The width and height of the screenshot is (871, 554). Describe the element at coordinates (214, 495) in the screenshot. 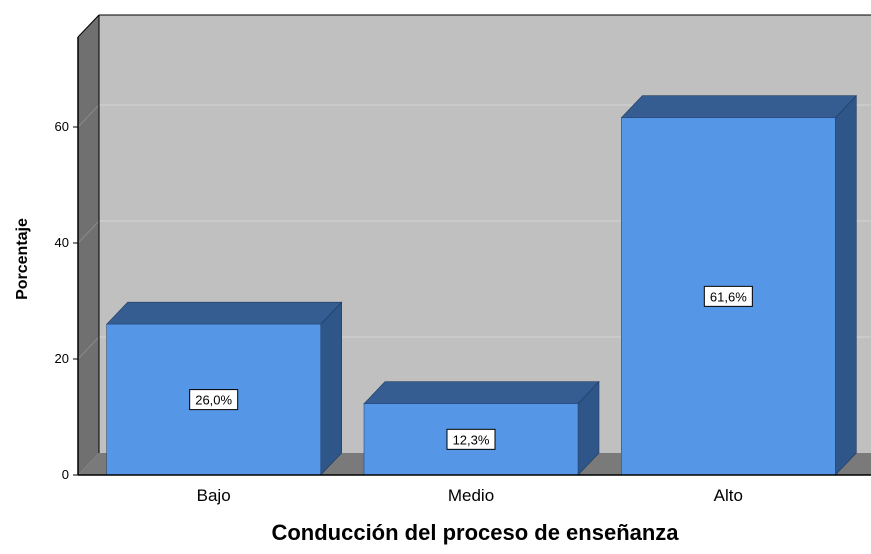

I see `x-tick-label: Bajo` at that location.